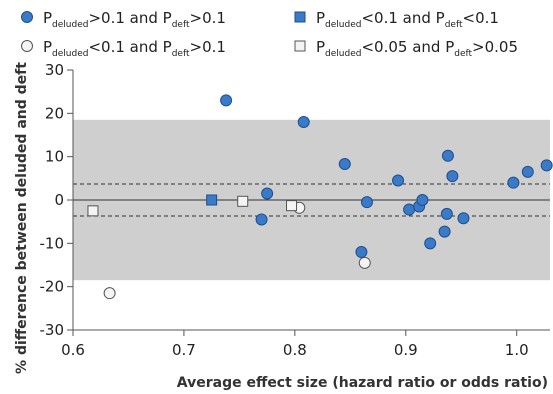  I want to click on legend-entry: Pdeluded<0.1 and Pdeft<0.1, so click(396, 19).